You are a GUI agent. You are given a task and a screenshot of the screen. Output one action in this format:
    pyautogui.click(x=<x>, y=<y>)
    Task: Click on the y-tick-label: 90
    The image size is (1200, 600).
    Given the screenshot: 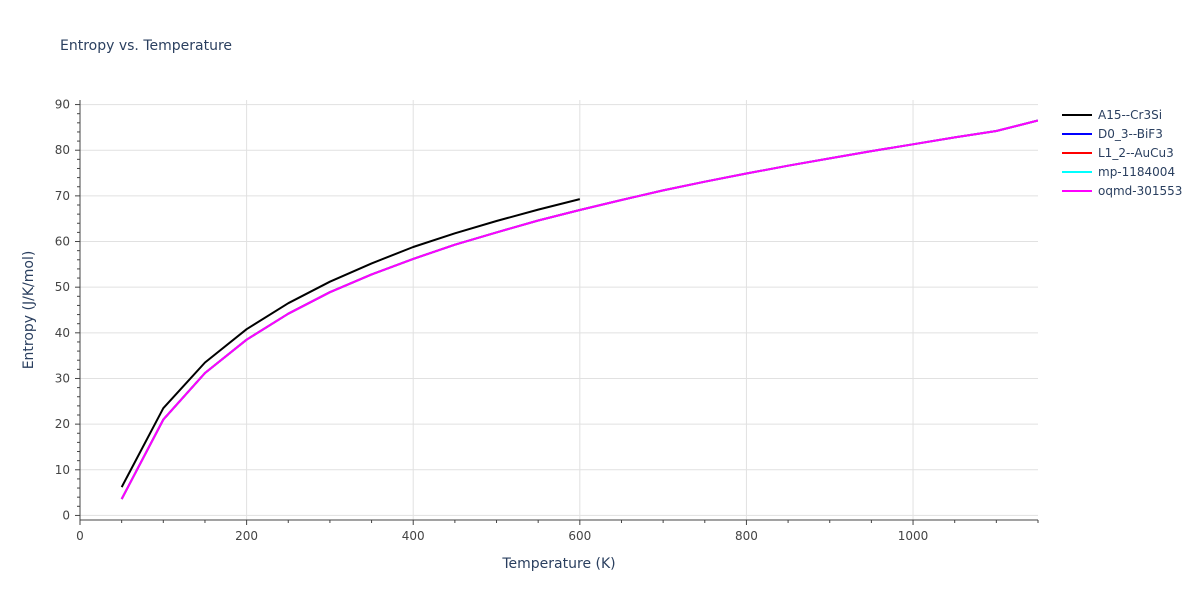 What is the action you would take?
    pyautogui.click(x=62, y=105)
    